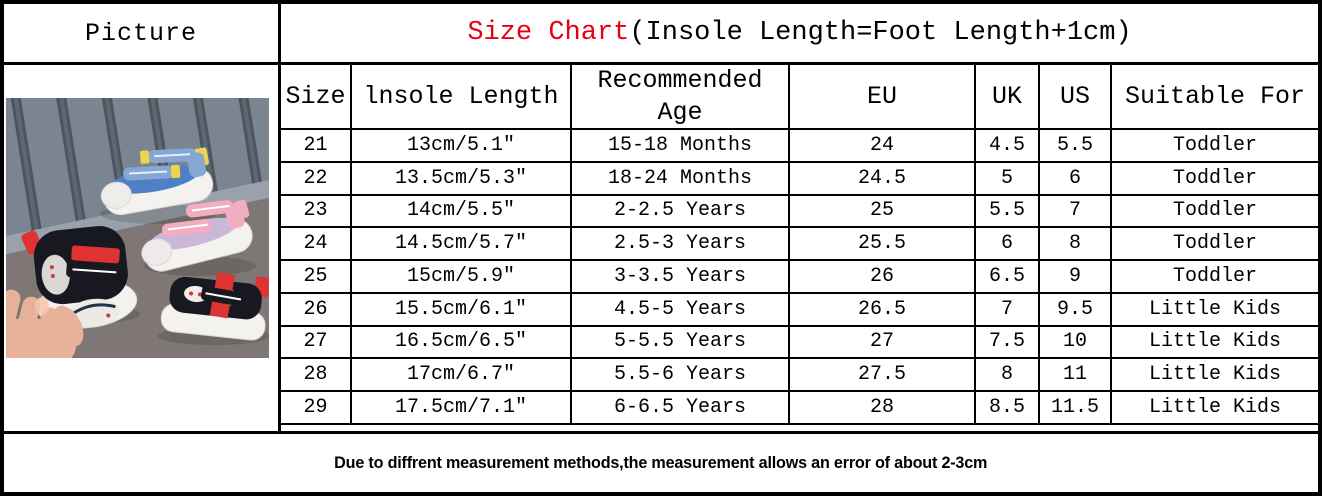 Image resolution: width=1322 pixels, height=496 pixels. Describe the element at coordinates (214, 306) in the screenshot. I see `photo-black-sandal-right` at that location.